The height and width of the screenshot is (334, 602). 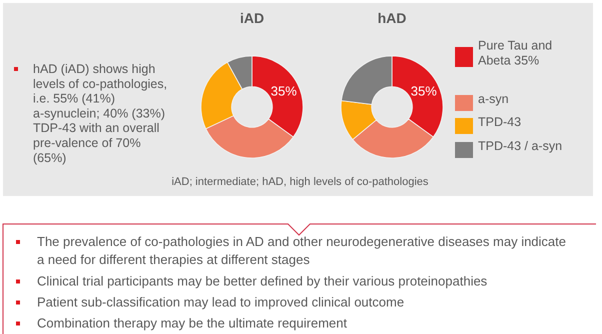 What do you see at coordinates (192, 323) in the screenshot?
I see `text: Combination therapy may be the ultimate requirement` at bounding box center [192, 323].